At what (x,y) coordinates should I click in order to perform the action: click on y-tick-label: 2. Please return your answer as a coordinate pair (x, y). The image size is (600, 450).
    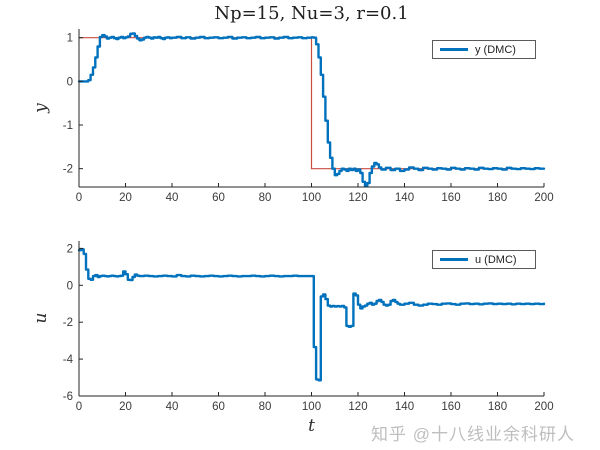
    Looking at the image, I should click on (70, 249).